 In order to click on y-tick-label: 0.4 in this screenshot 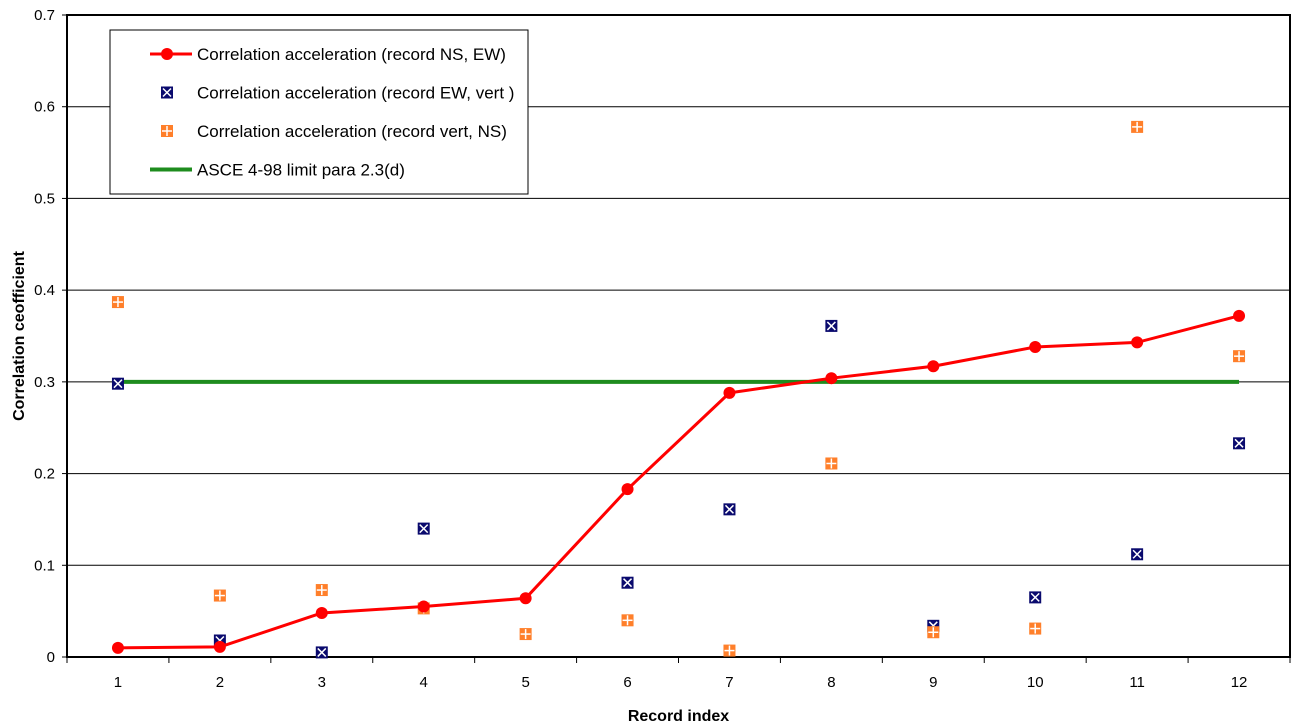, I will do `click(44, 290)`.